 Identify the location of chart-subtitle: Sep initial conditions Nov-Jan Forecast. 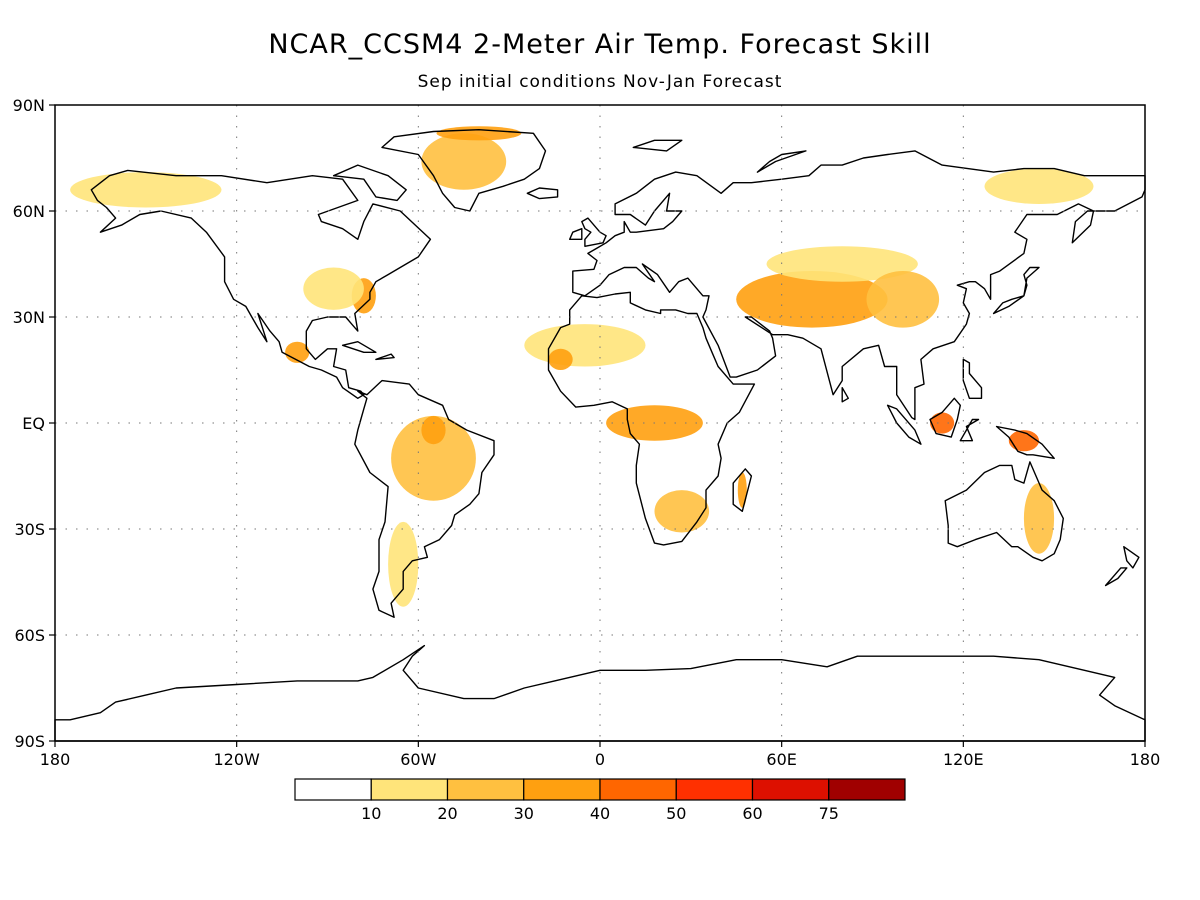
(600, 82).